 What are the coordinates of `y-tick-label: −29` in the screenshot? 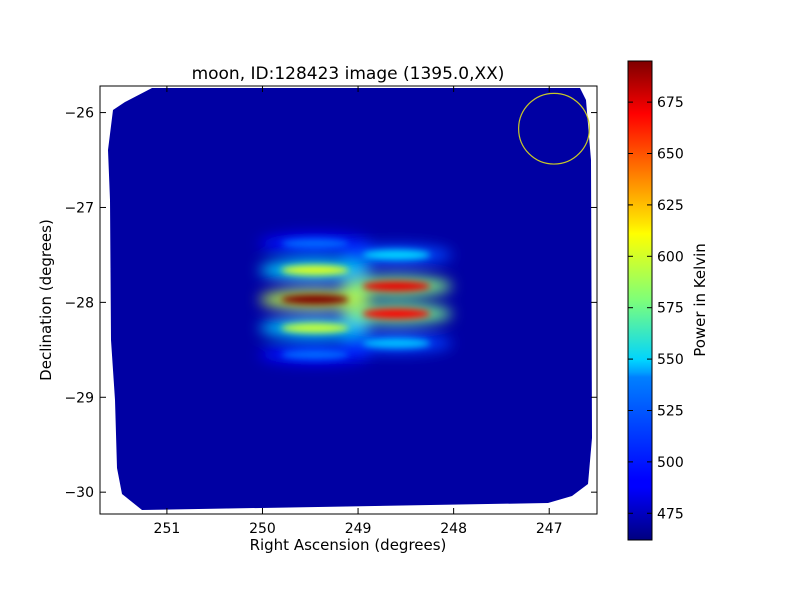 It's located at (79, 398).